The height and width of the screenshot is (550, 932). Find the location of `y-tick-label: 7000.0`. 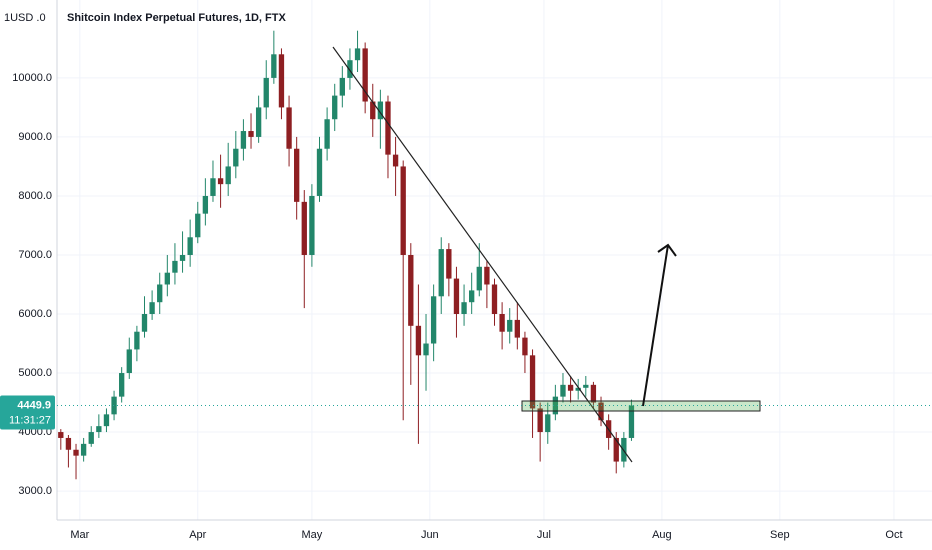

y-tick-label: 7000.0 is located at coordinates (35, 255).